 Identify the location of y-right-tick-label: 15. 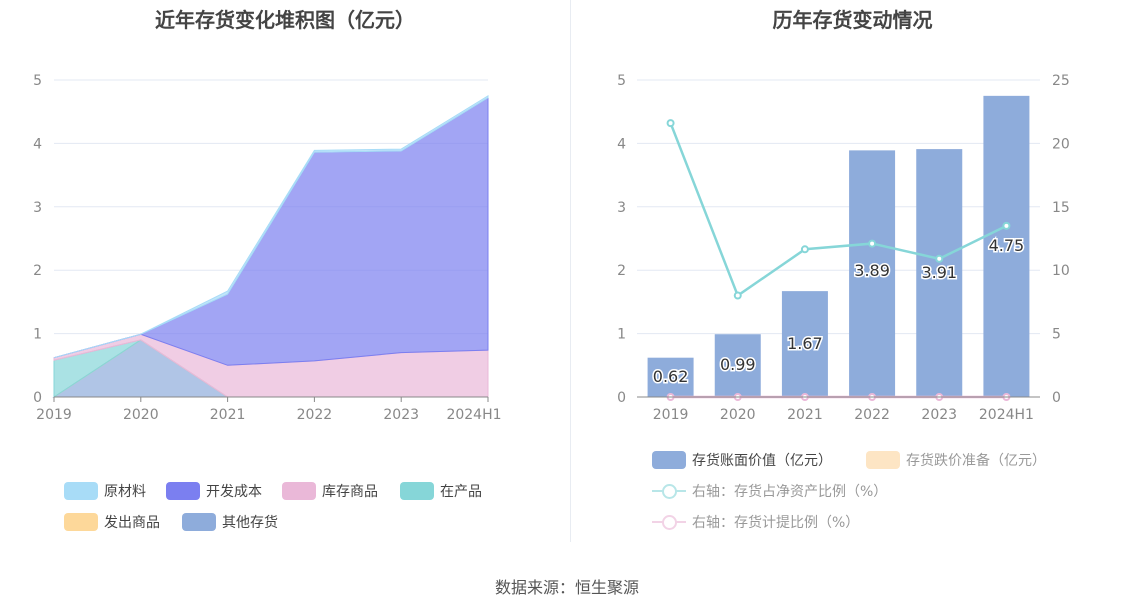
(1061, 208).